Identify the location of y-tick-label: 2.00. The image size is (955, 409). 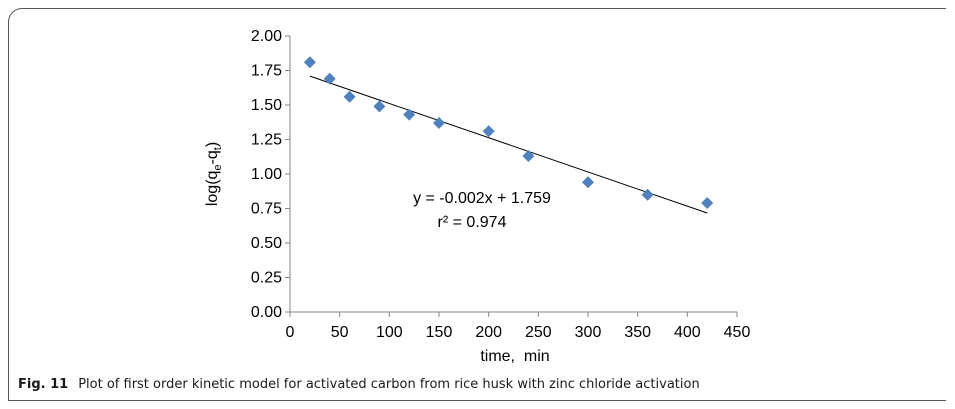
(266, 36).